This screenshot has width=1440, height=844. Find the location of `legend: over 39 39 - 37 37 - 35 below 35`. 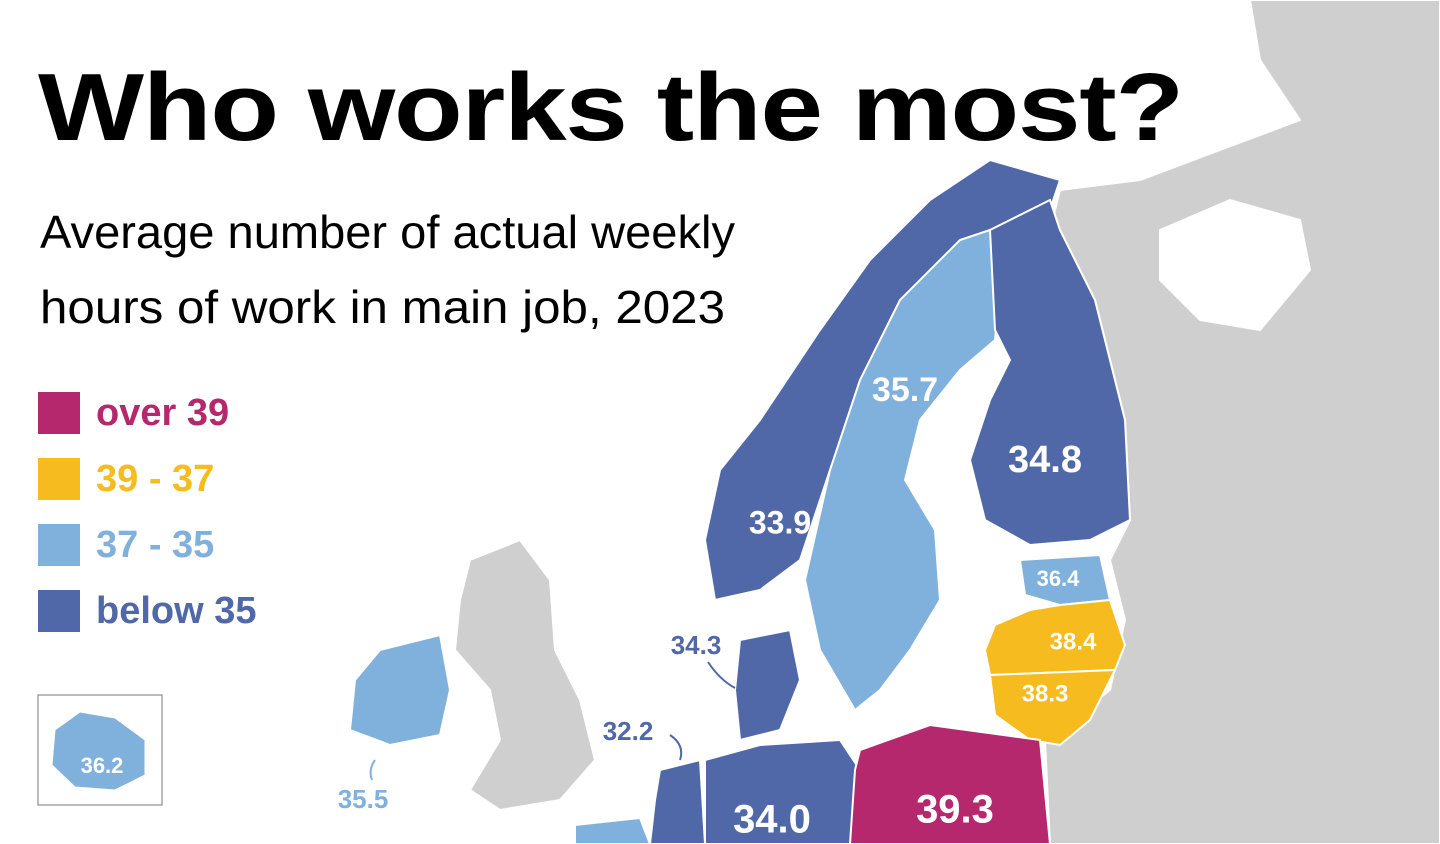

legend: over 39 39 - 37 37 - 35 below 35 is located at coordinates (147, 512).